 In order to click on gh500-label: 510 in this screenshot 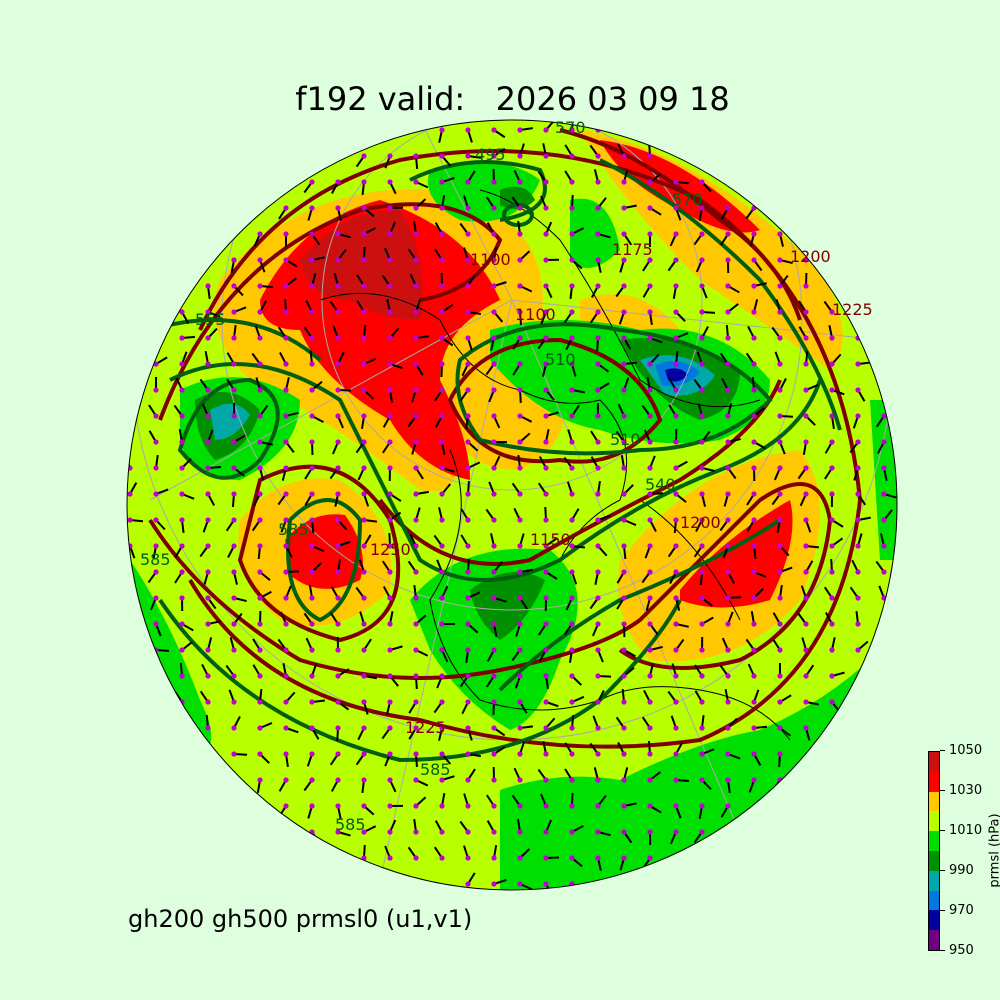, I will do `click(625, 439)`.